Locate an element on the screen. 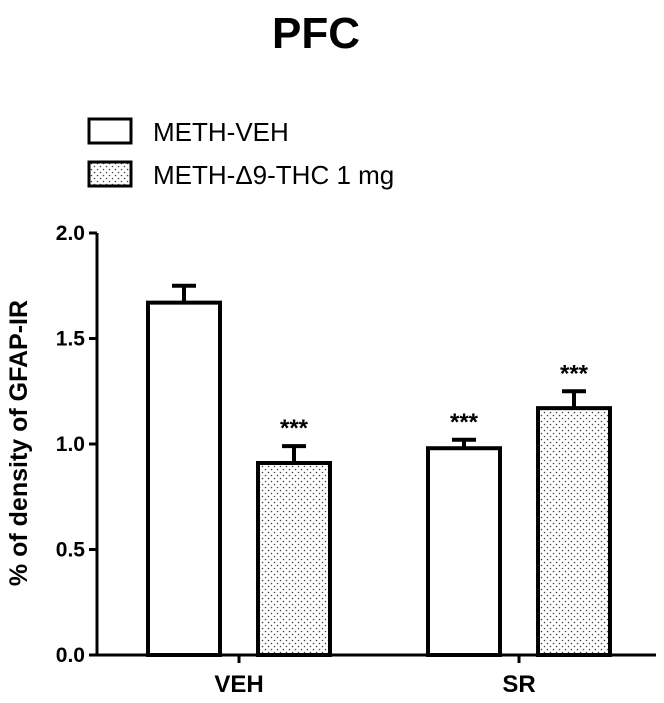  legend-label-series-1: METH-VEH is located at coordinates (221, 132).